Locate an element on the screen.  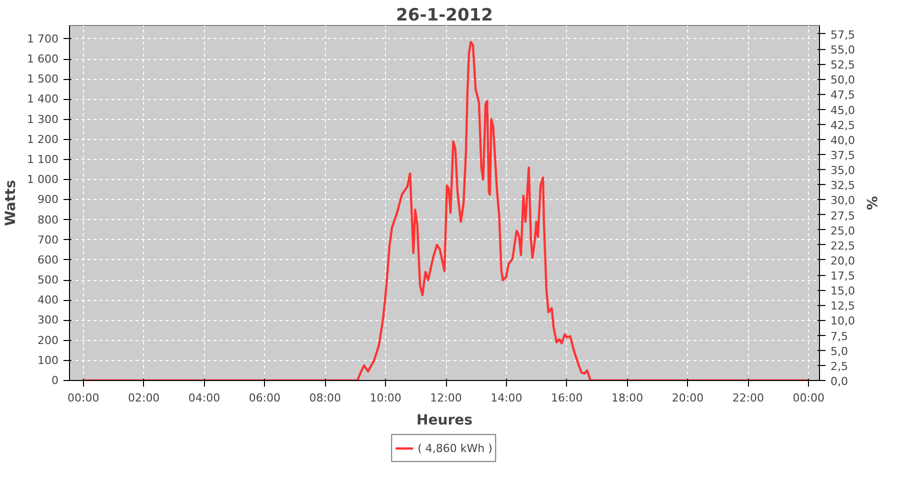
y-tick-label: 900 is located at coordinates (48, 199).